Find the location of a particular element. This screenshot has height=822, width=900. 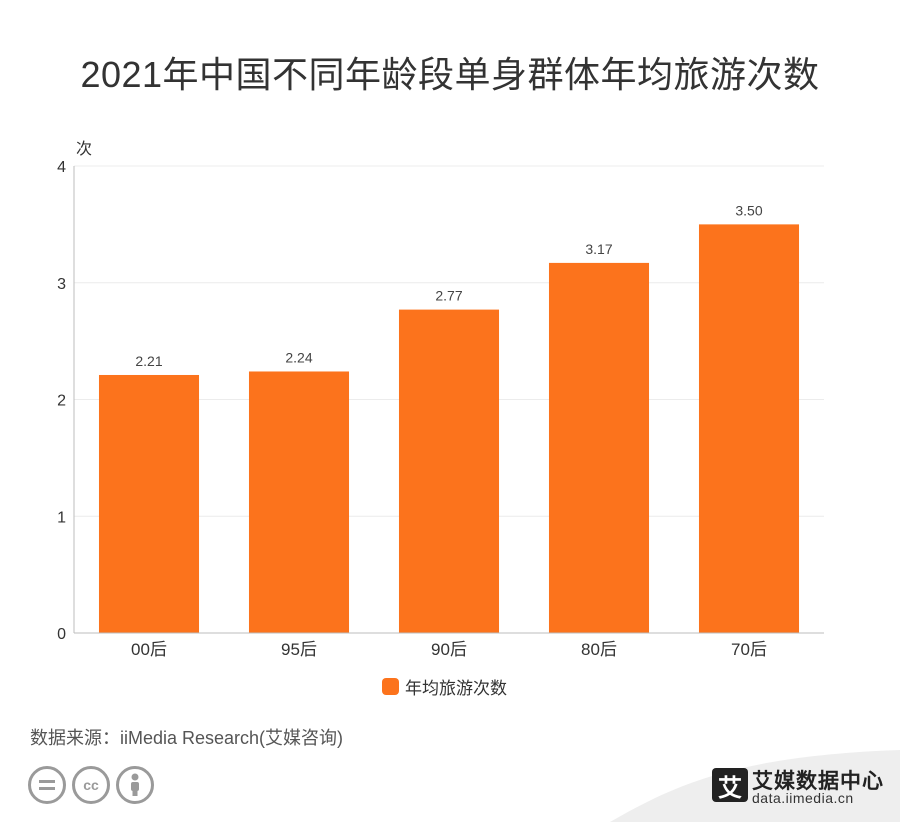

y-tick-label: 3 is located at coordinates (61, 284).